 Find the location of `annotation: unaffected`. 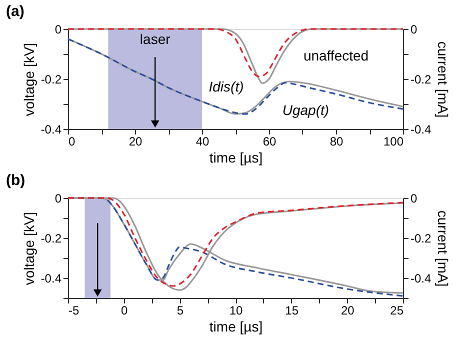

annotation: unaffected is located at coordinates (336, 55).